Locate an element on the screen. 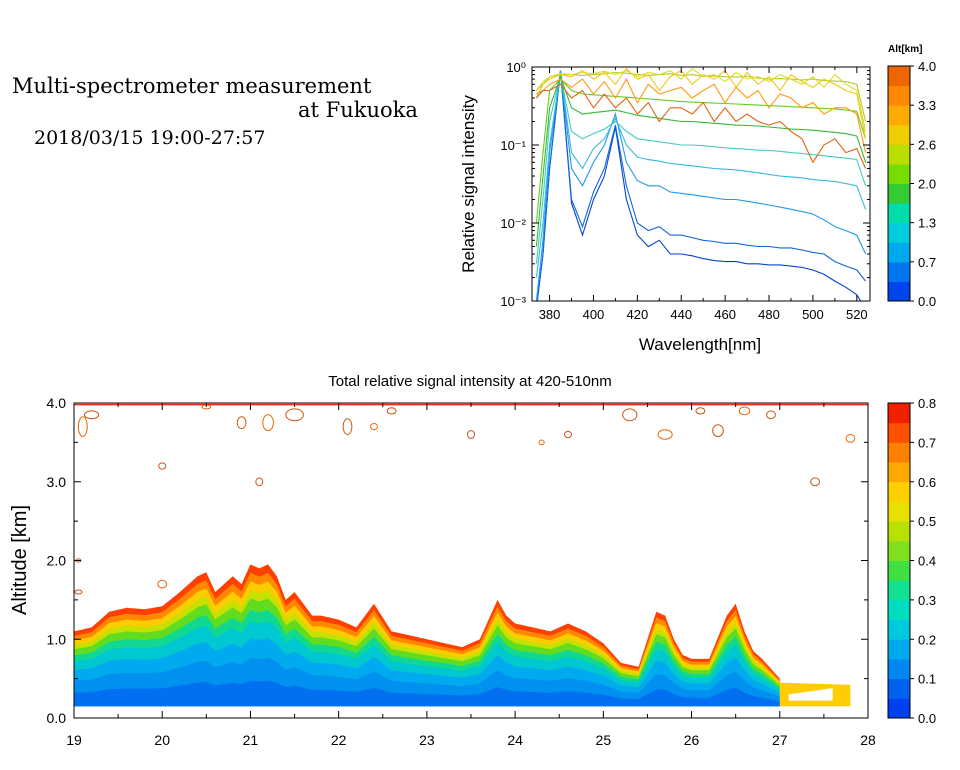  spectrum-y-tick-label: 10⁰ is located at coordinates (516, 67).